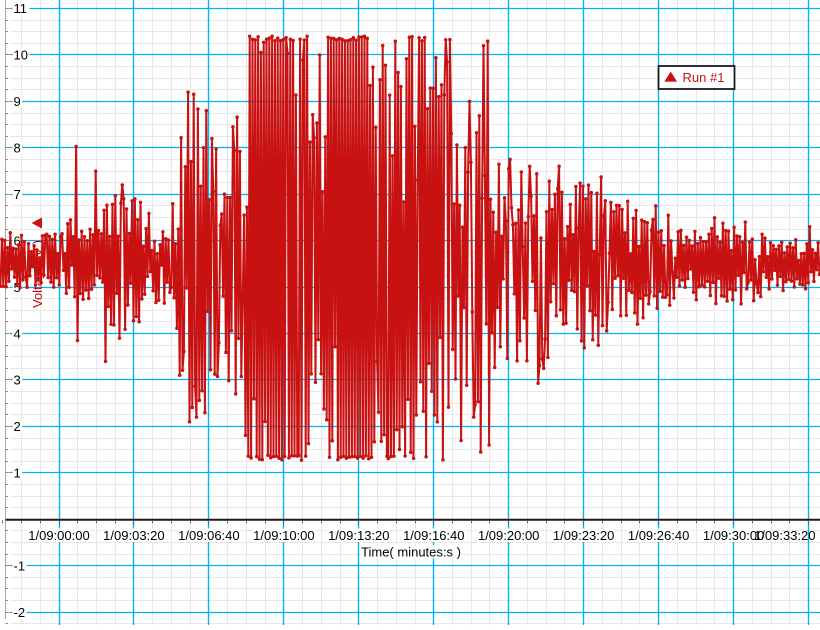 Image resolution: width=820 pixels, height=630 pixels. I want to click on svg-text: -2, so click(20, 612).